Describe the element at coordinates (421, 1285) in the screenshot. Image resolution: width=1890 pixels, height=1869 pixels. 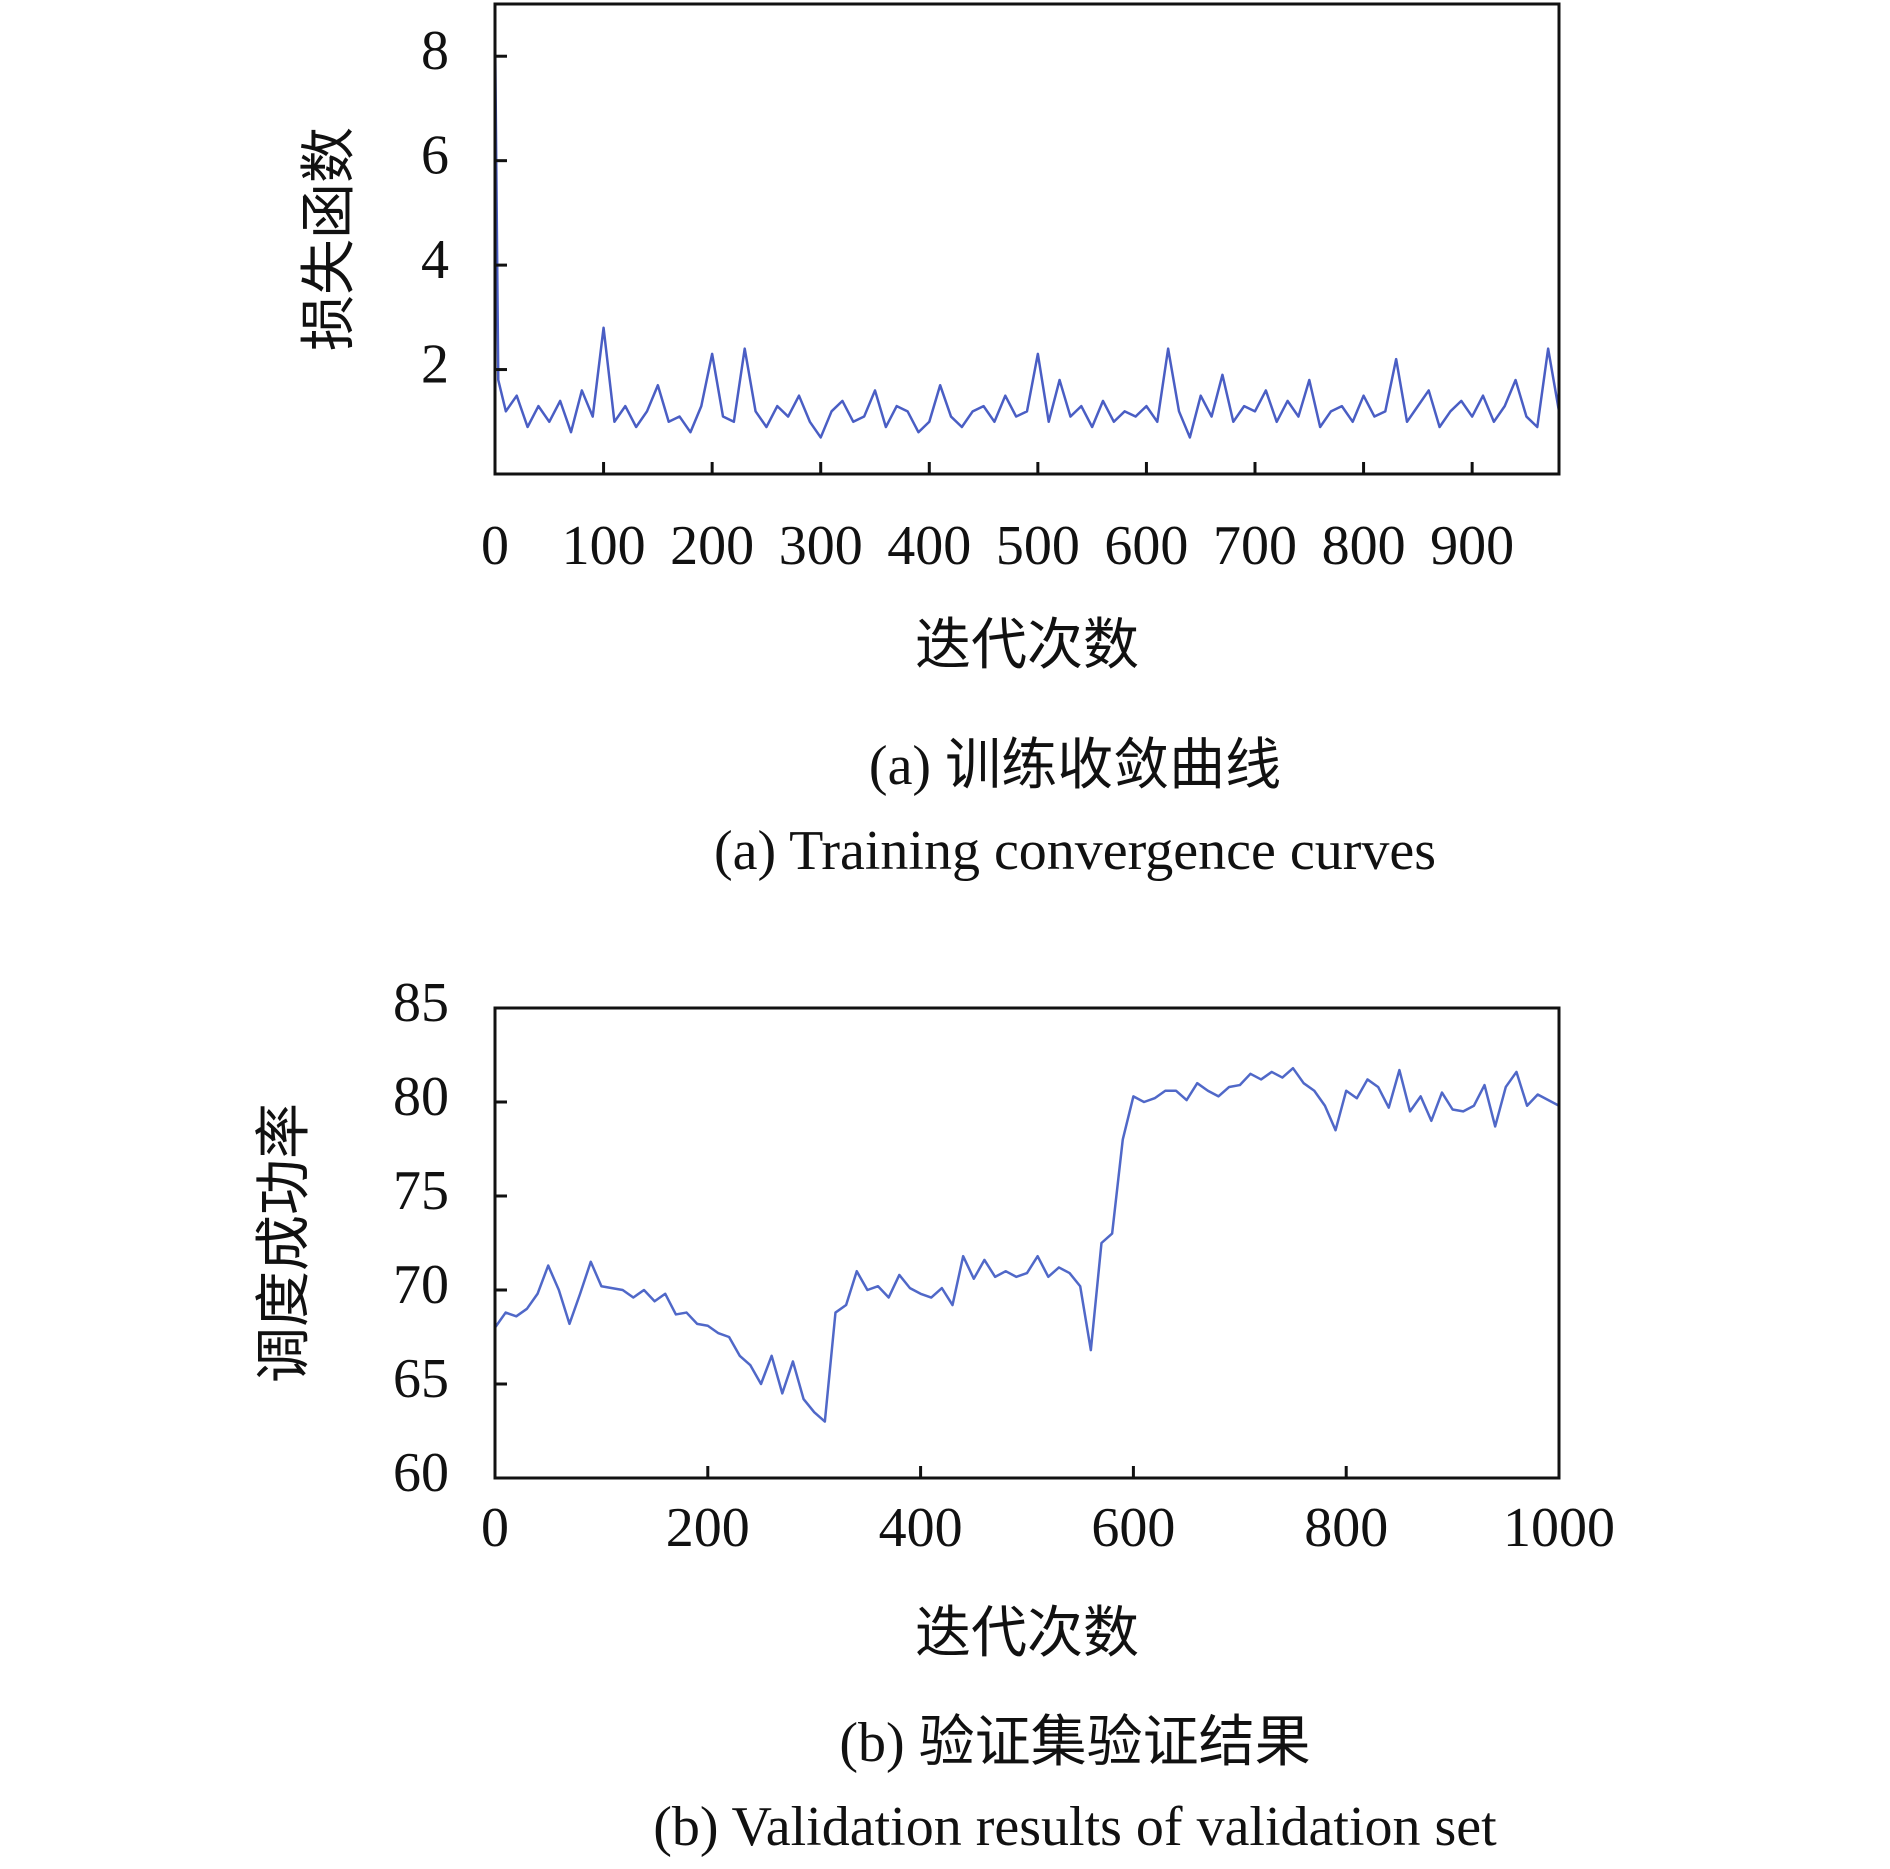
I see `y-tick-label: 70` at that location.